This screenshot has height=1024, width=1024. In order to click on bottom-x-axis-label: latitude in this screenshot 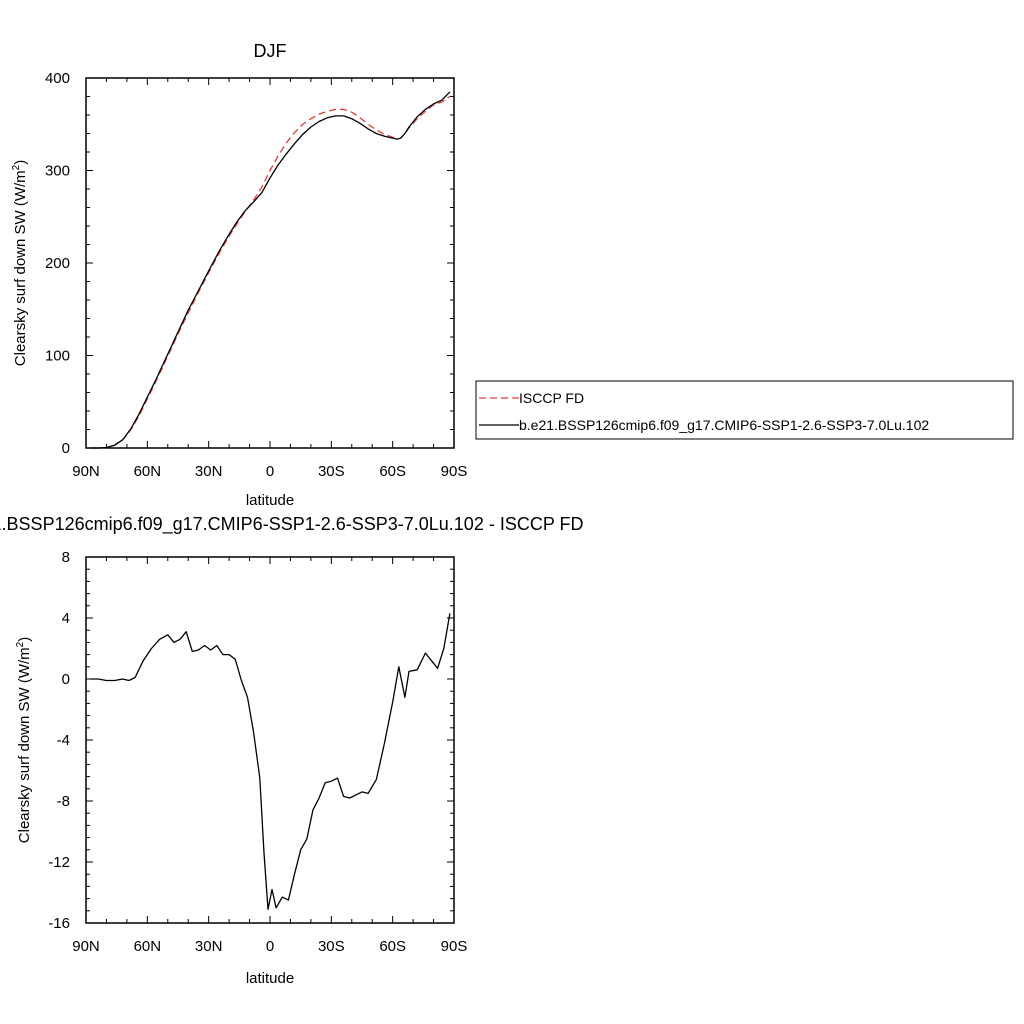, I will do `click(270, 978)`.